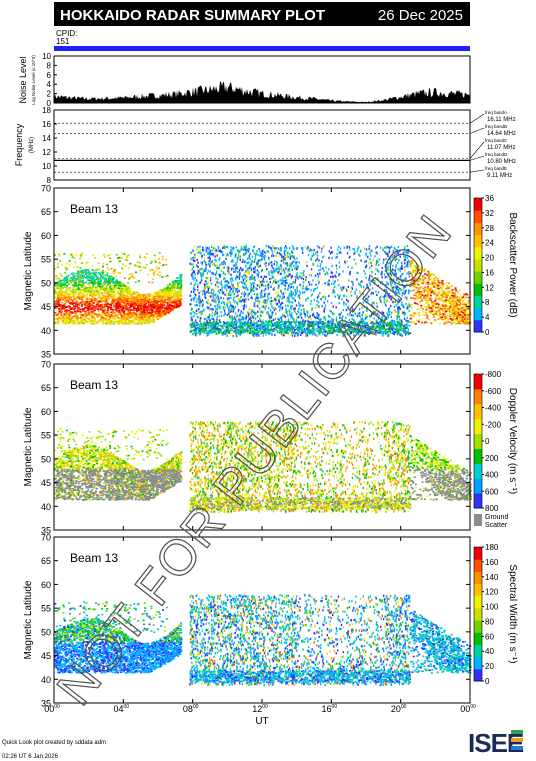 The height and width of the screenshot is (761, 536). Describe the element at coordinates (501, 134) in the screenshot. I see `frequency-band-value: 14.64 MHz` at that location.